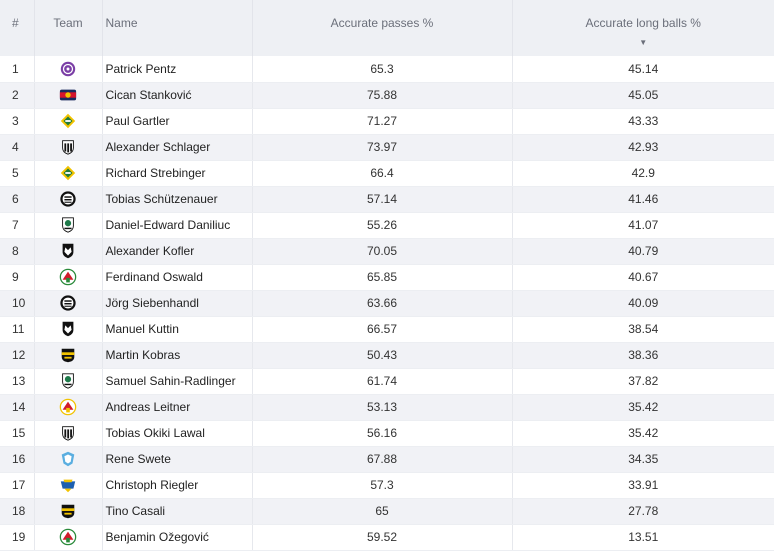 The height and width of the screenshot is (551, 780). I want to click on player-name: Benjamin Ožegović, so click(177, 537).